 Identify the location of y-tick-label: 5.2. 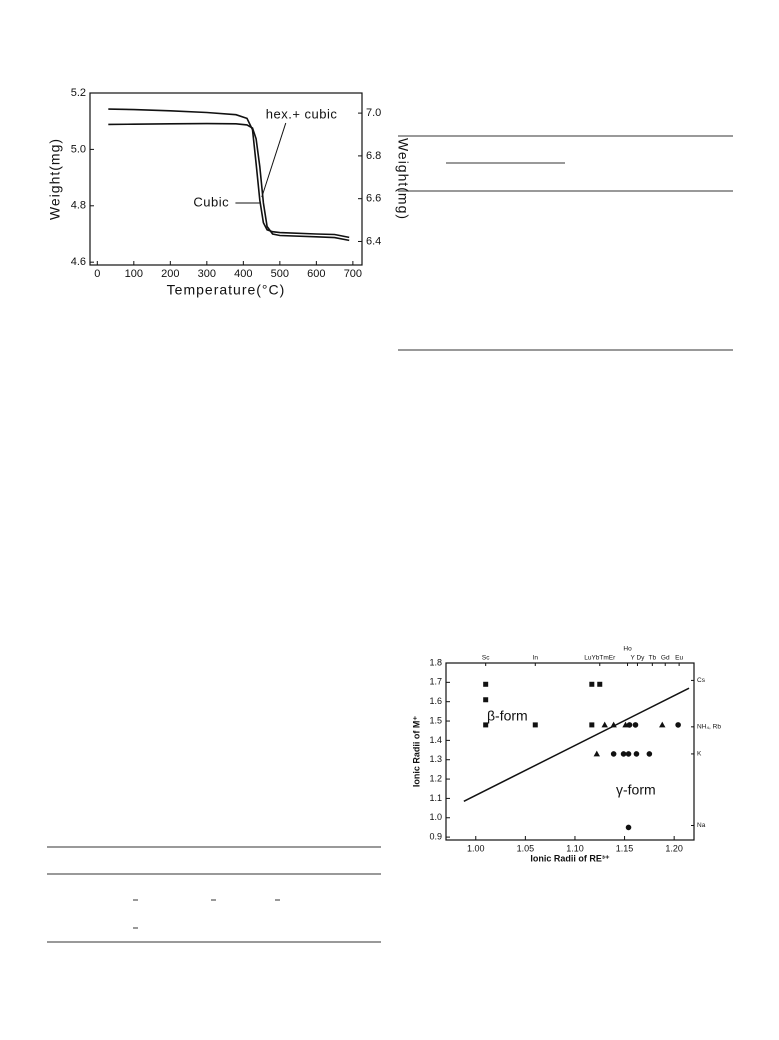
(78, 93).